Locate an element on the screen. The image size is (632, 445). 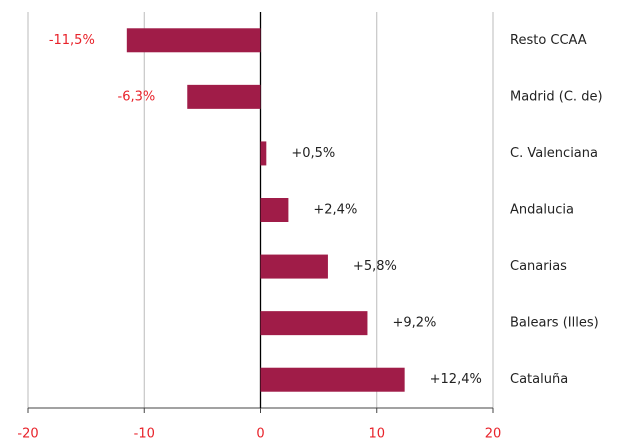
x-tick-label: -20 is located at coordinates (27, 434).